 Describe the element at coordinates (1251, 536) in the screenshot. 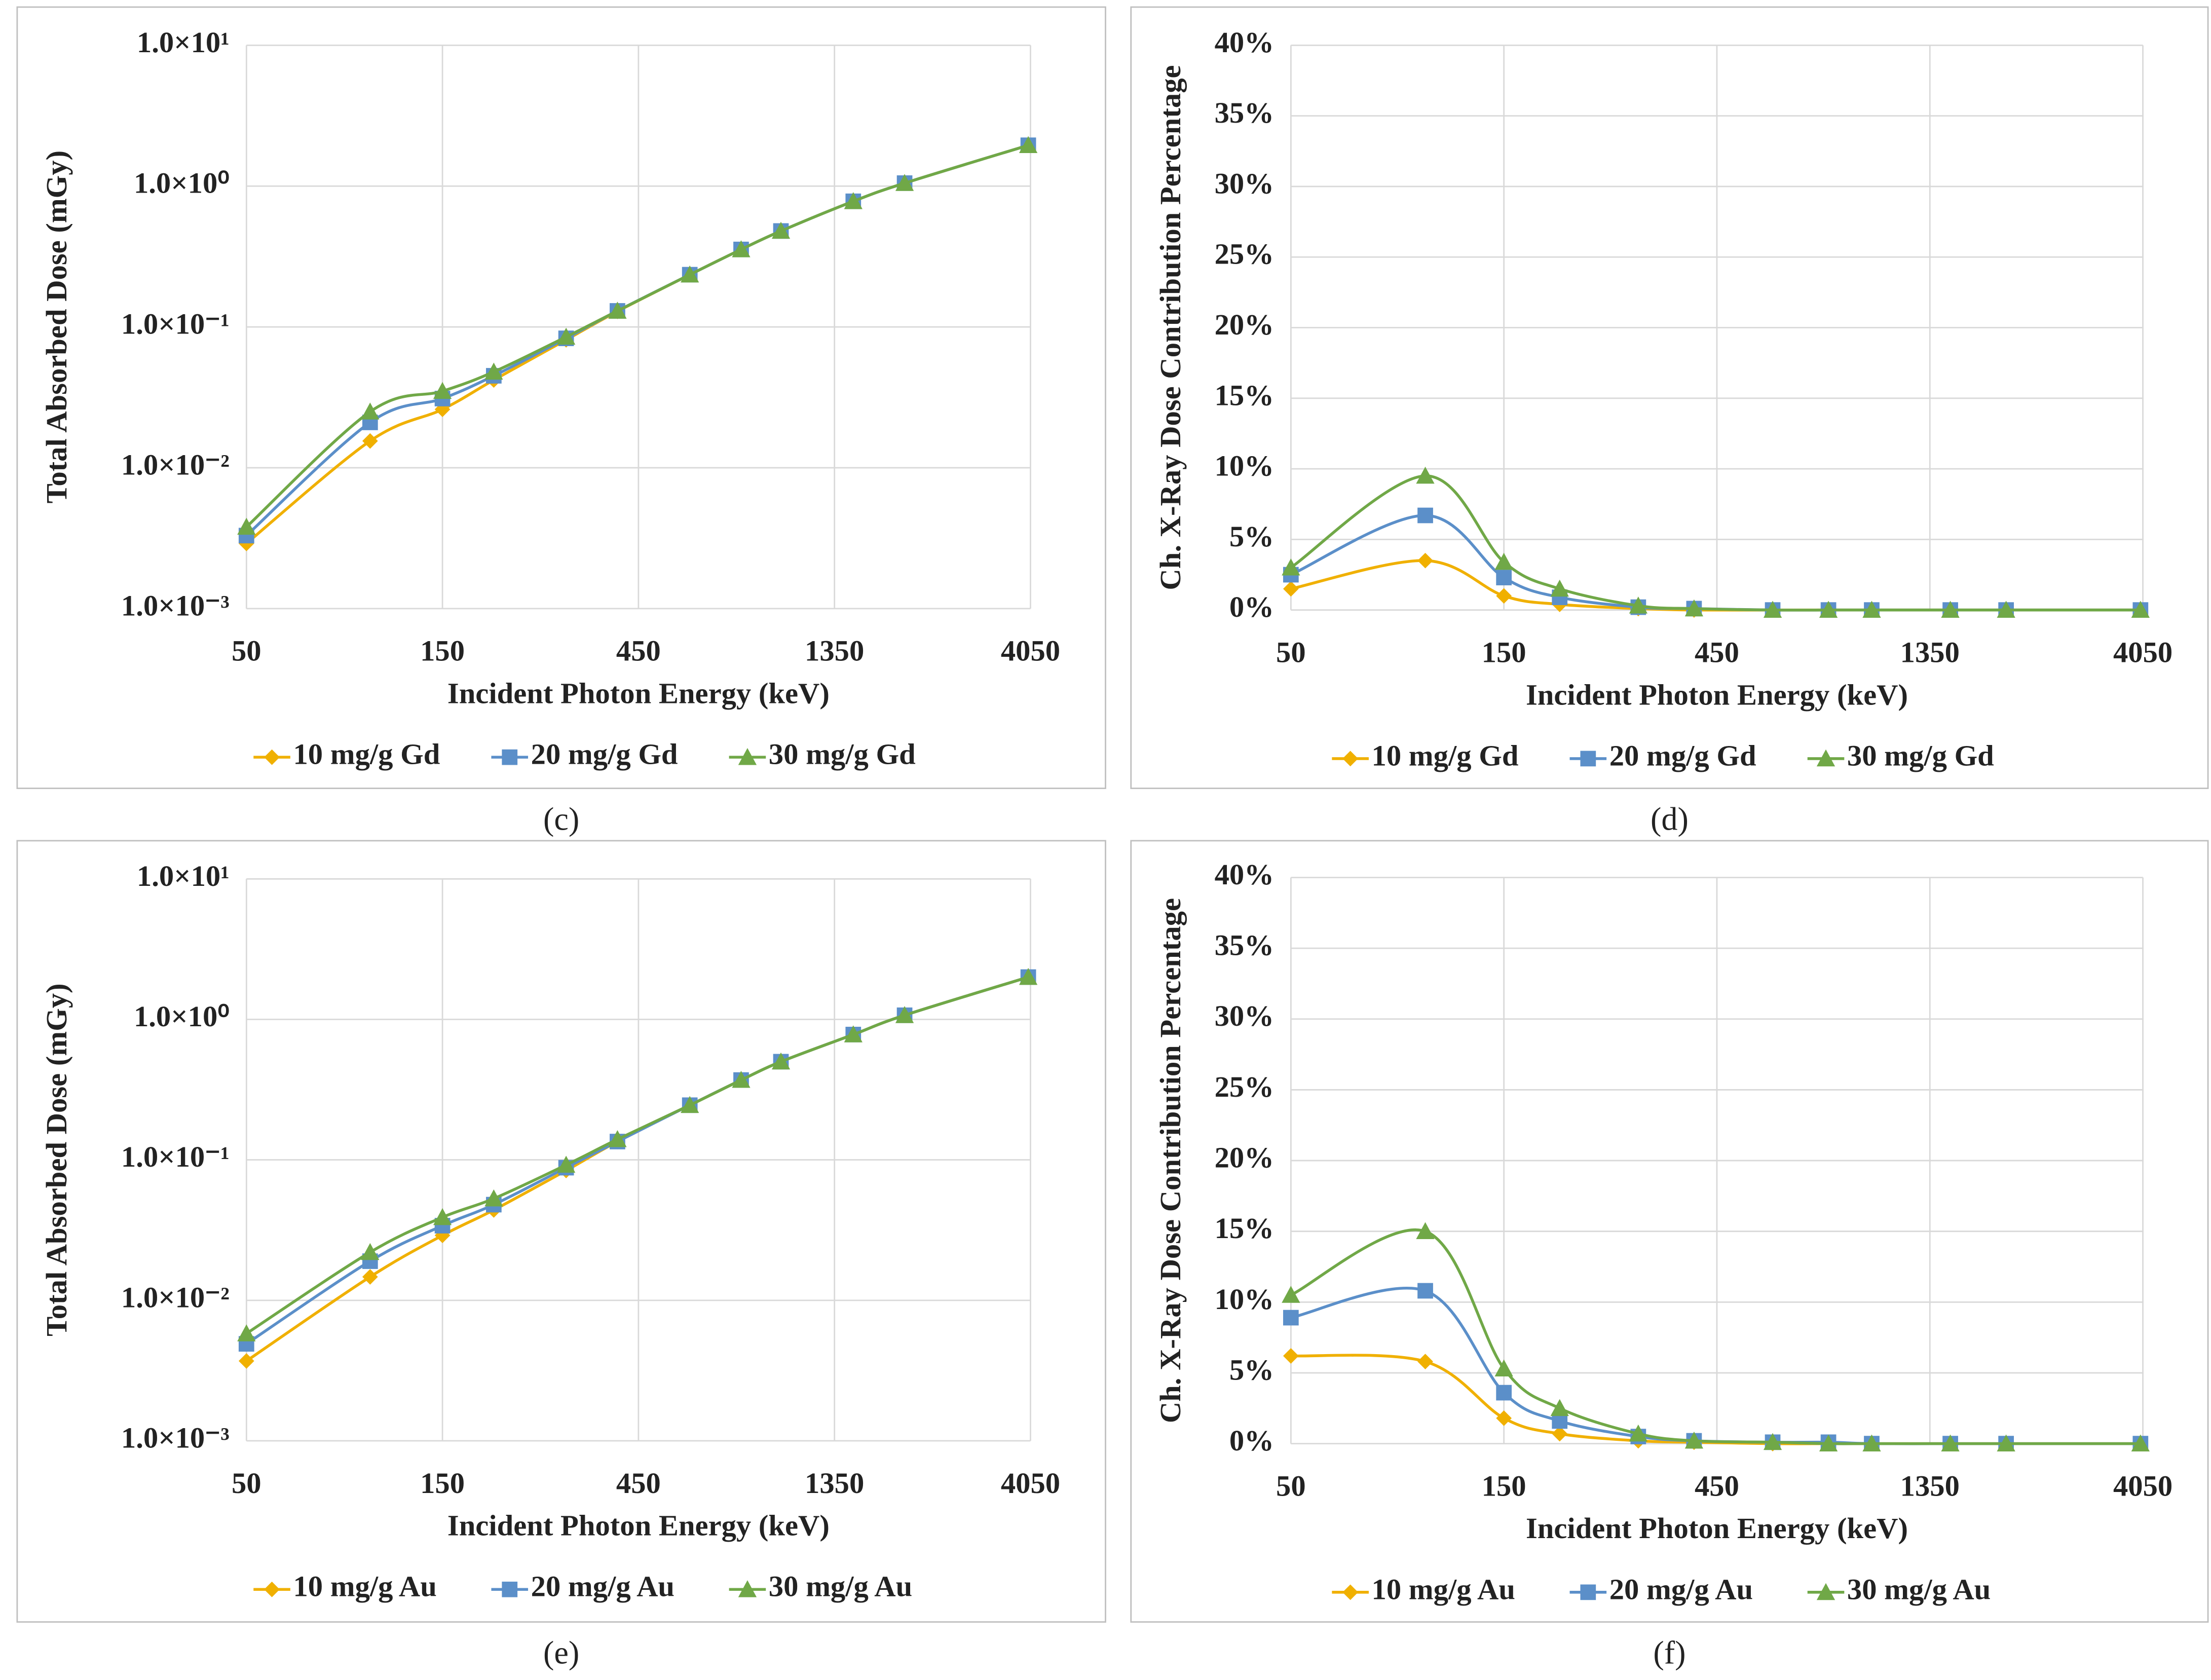

I see `y-tick-label: 5%` at that location.